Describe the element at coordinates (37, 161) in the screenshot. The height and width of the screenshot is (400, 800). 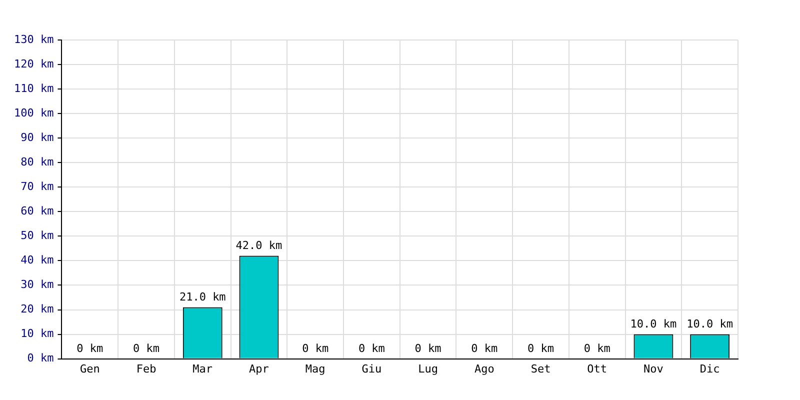
I see `y-tick-label: 80 km` at that location.